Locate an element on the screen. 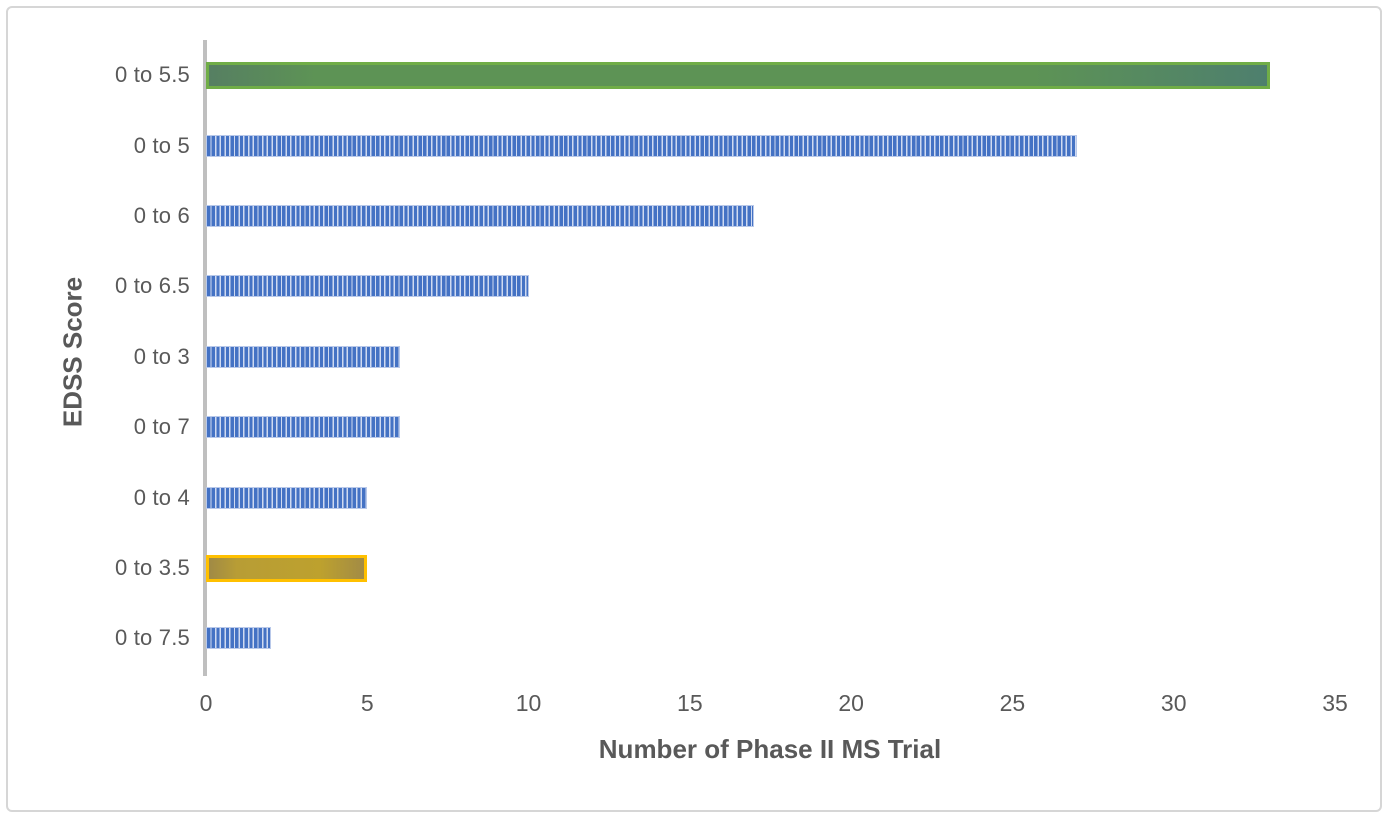 Image resolution: width=1388 pixels, height=818 pixels. y-category-label: 0 to 7.5 is located at coordinates (152, 638).